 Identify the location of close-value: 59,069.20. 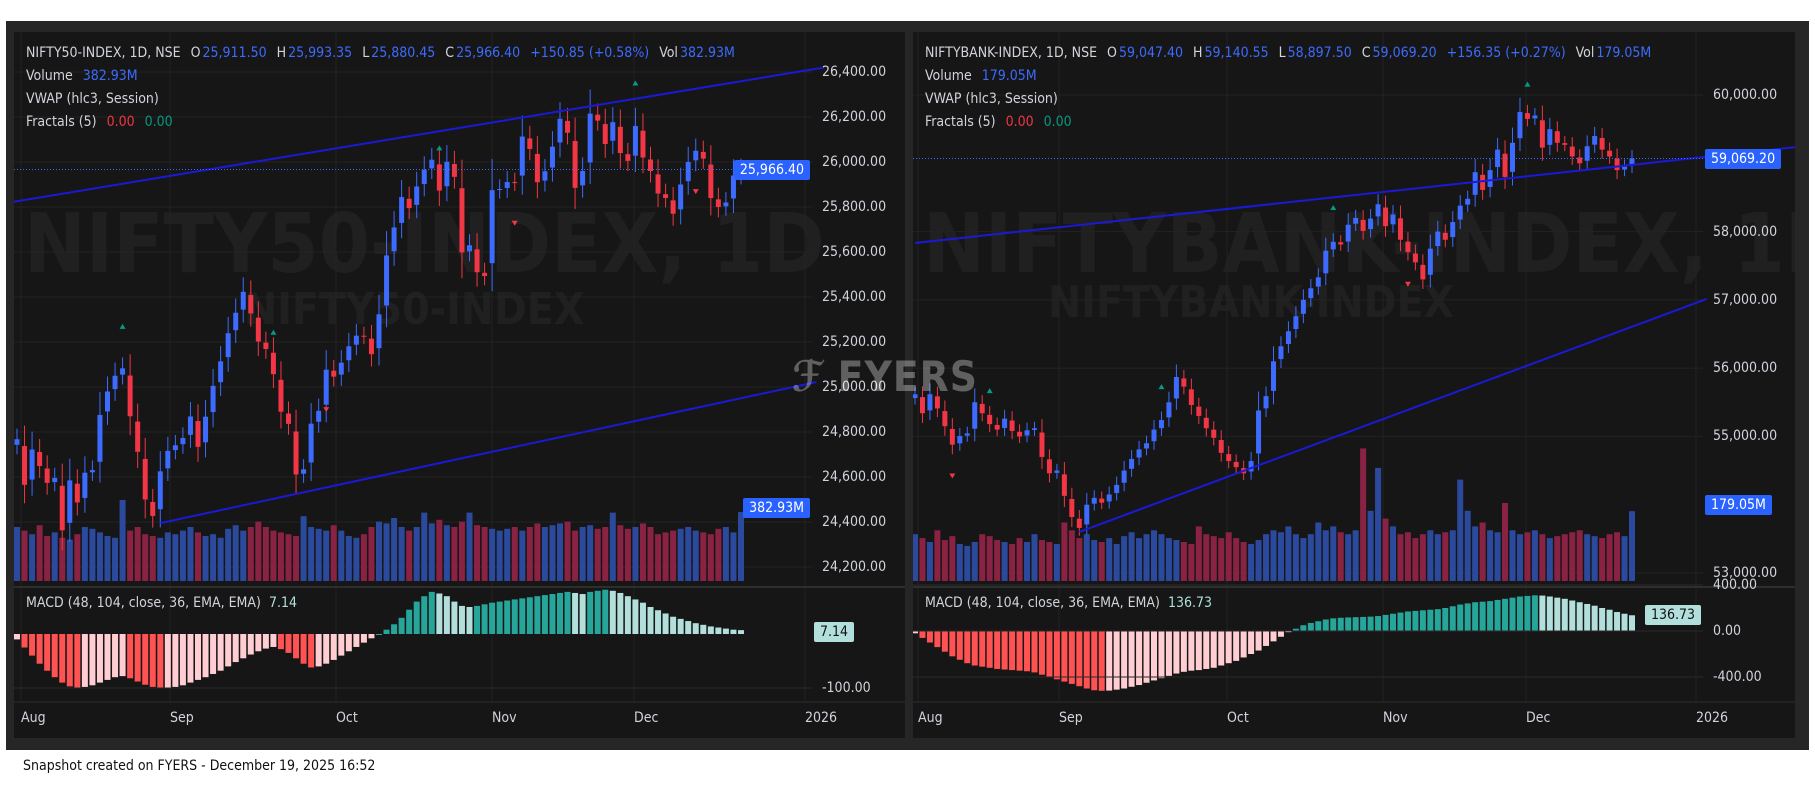
(1404, 53).